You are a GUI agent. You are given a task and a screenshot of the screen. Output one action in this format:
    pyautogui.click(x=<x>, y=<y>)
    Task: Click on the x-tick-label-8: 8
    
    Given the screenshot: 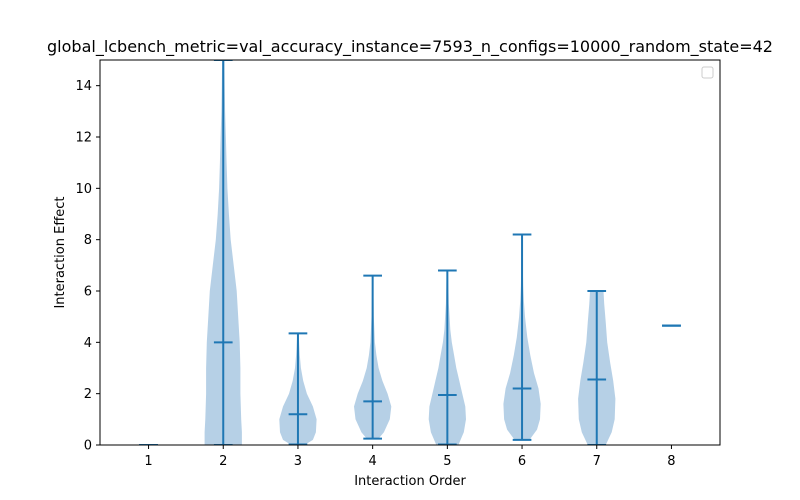 What is the action you would take?
    pyautogui.click(x=671, y=461)
    